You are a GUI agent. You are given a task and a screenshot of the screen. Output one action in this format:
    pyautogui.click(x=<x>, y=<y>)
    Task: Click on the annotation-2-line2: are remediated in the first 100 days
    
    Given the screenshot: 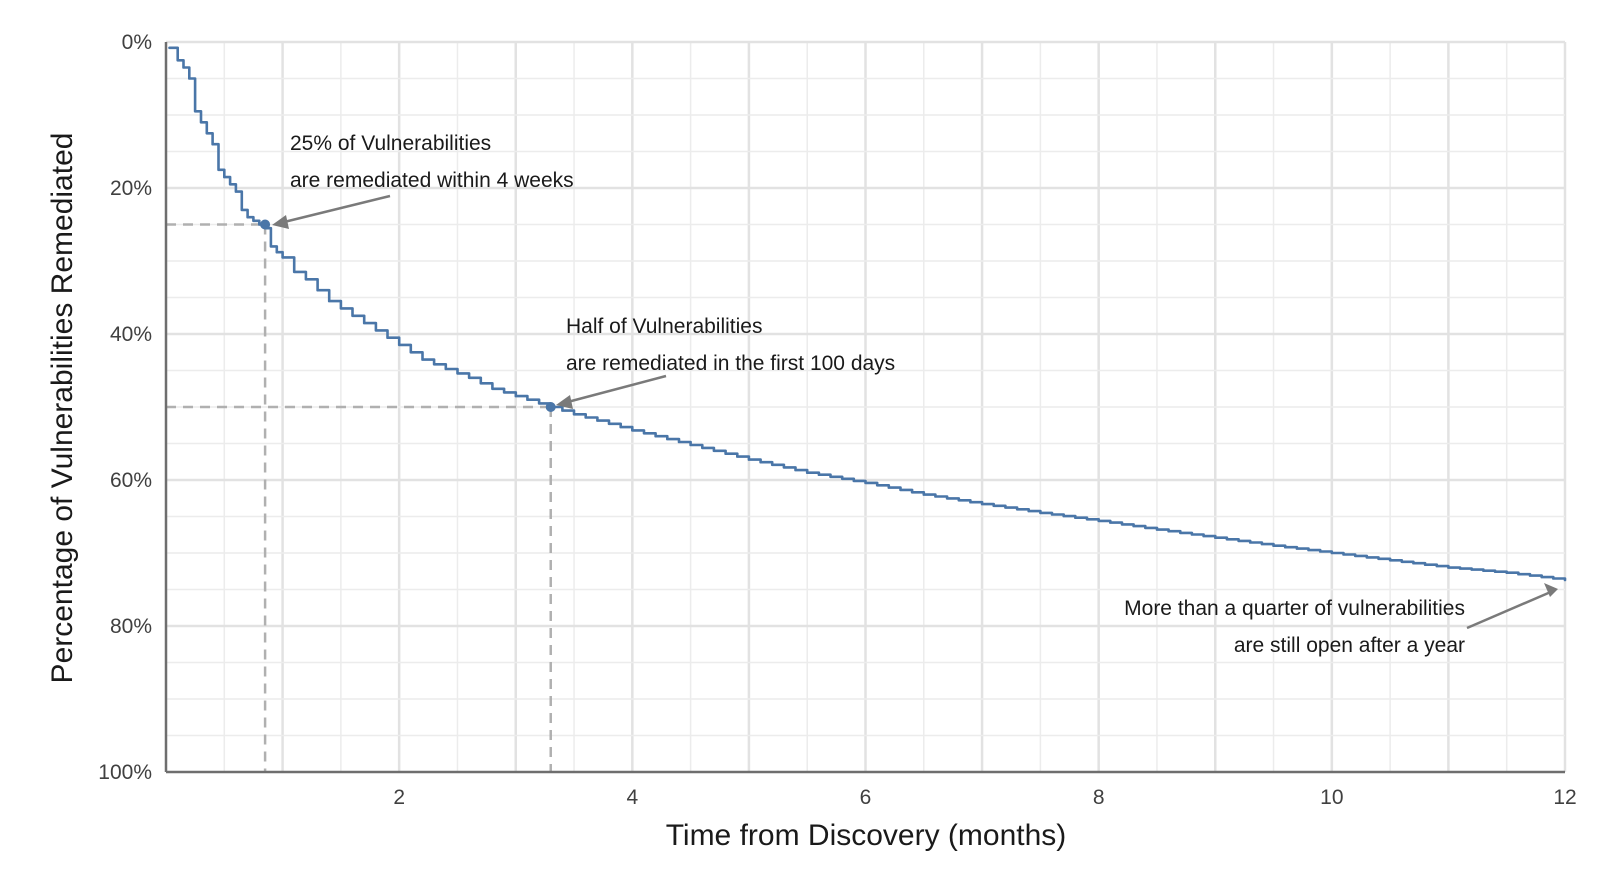 What is the action you would take?
    pyautogui.click(x=730, y=363)
    